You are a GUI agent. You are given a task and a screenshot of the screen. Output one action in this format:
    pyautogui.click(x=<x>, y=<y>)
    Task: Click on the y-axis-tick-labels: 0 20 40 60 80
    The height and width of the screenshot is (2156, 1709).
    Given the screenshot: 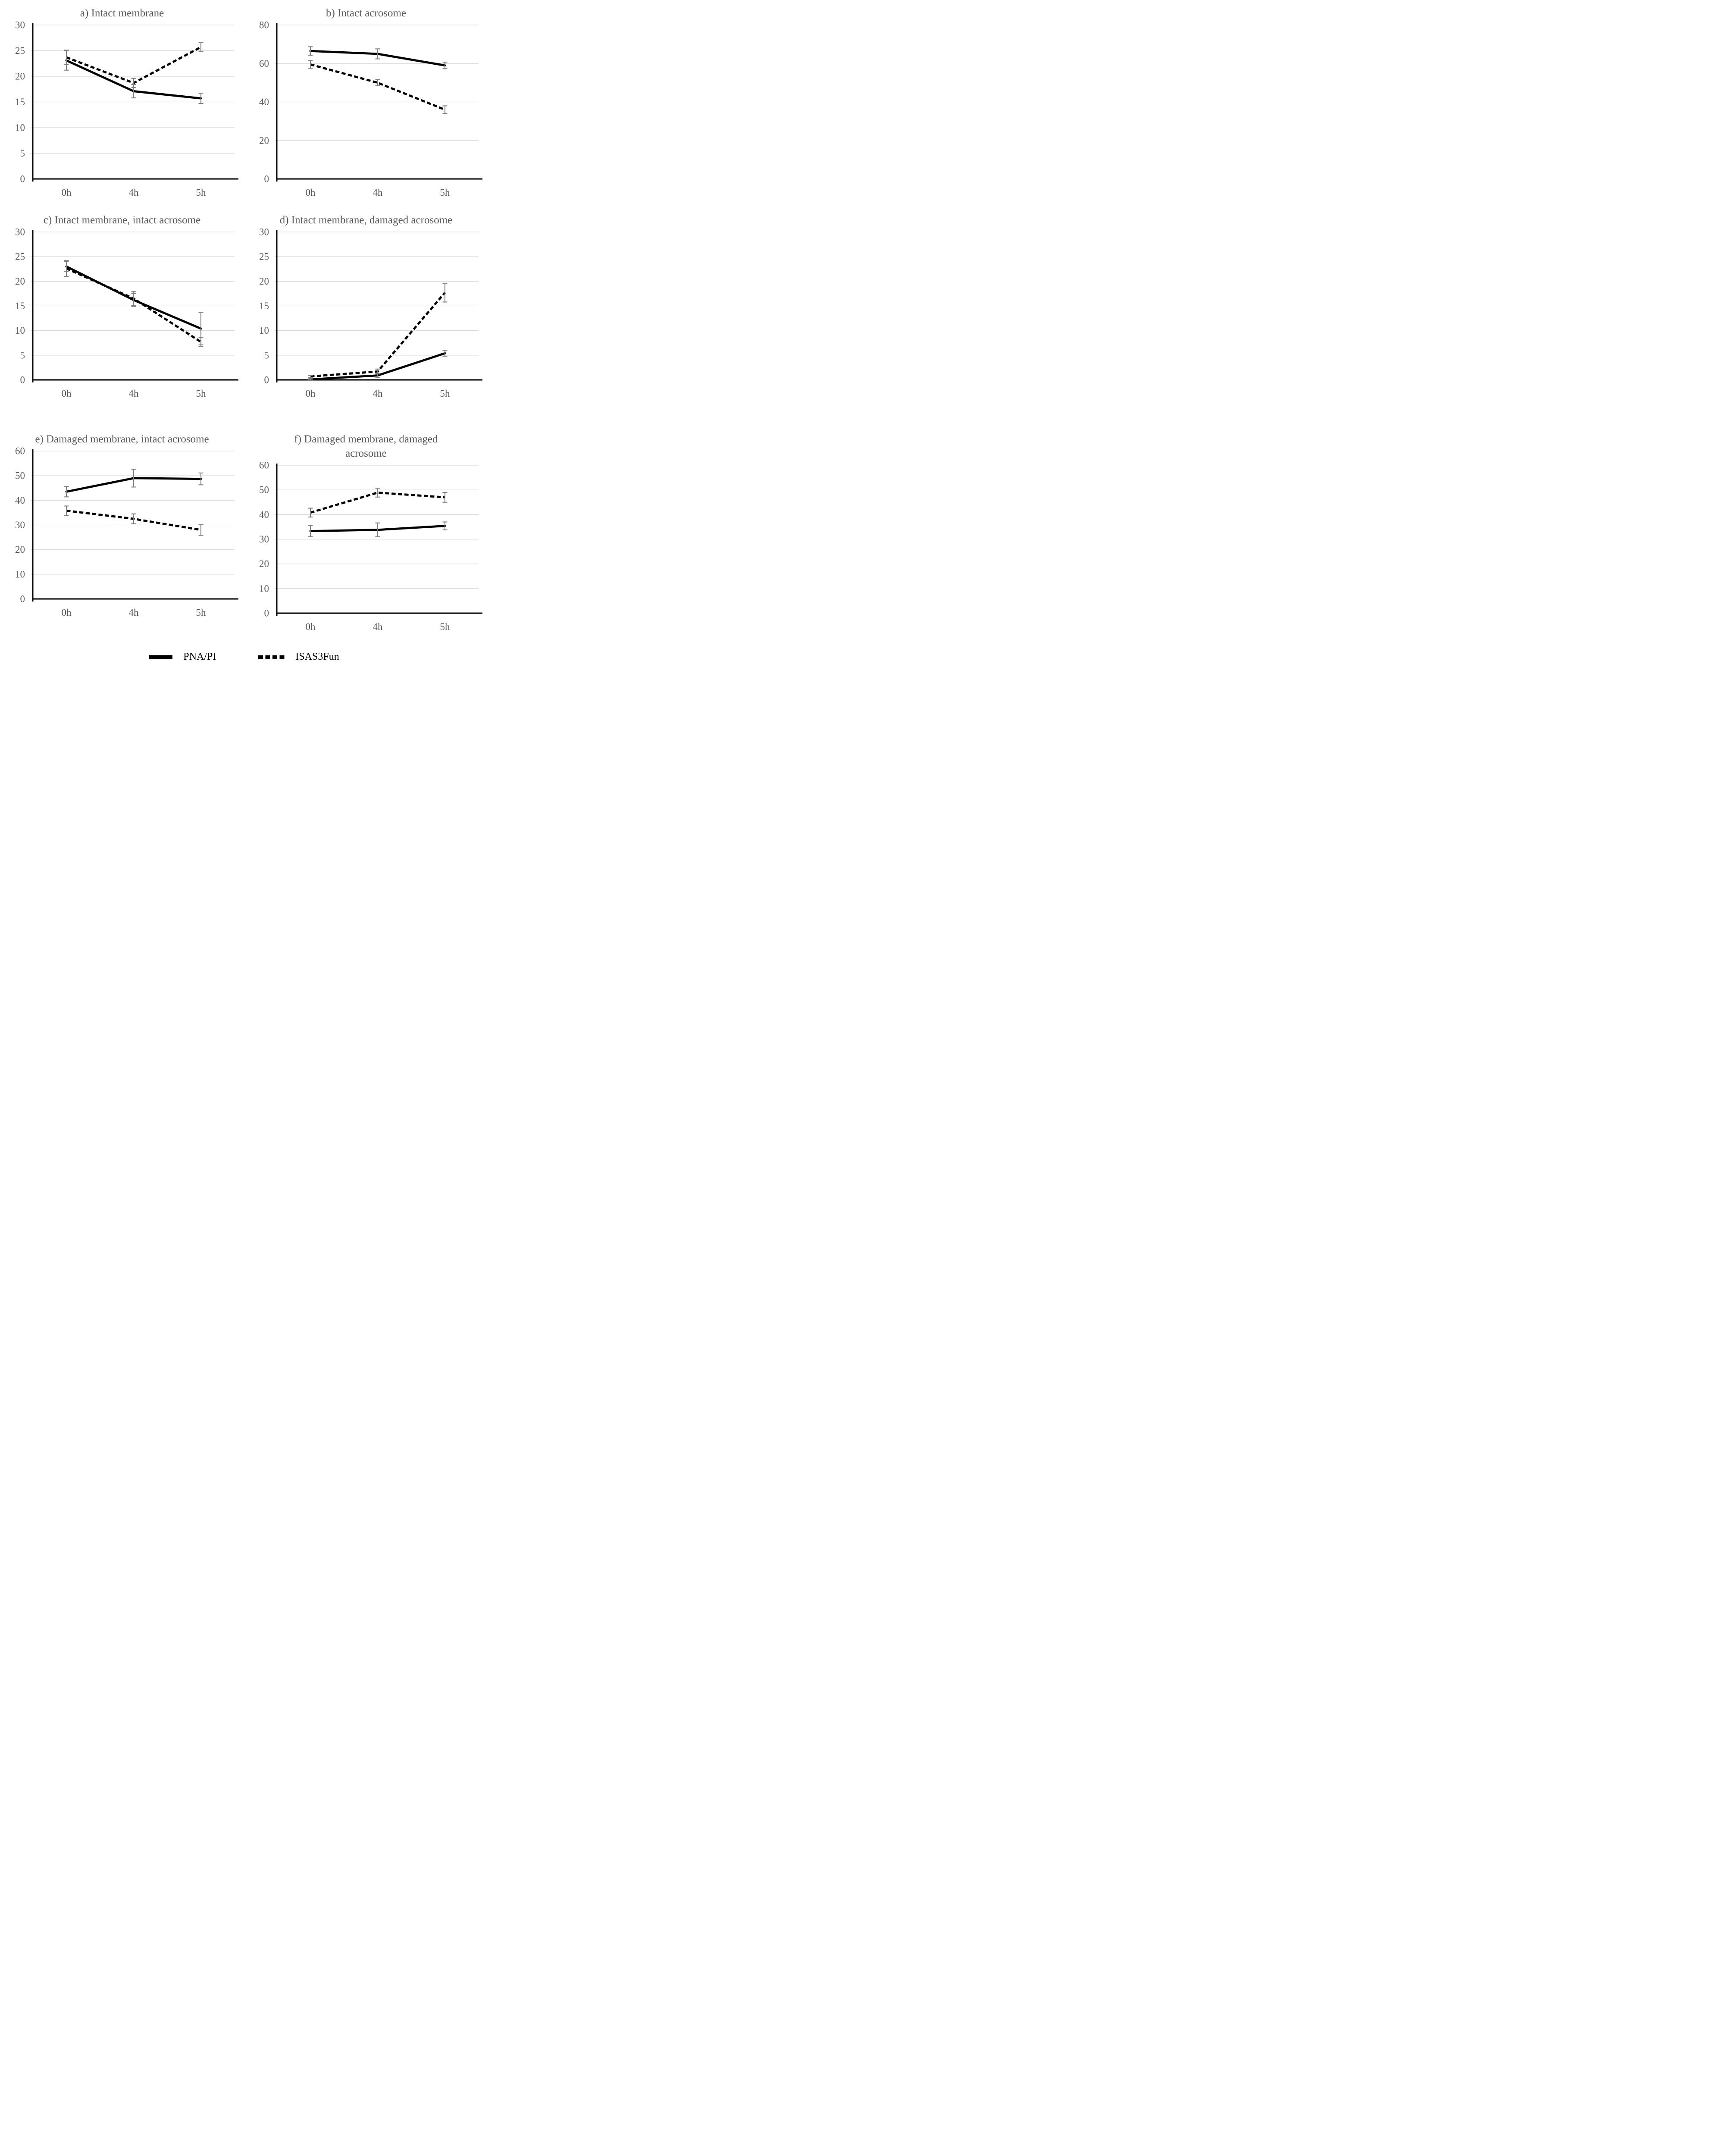 What is the action you would take?
    pyautogui.click(x=264, y=103)
    